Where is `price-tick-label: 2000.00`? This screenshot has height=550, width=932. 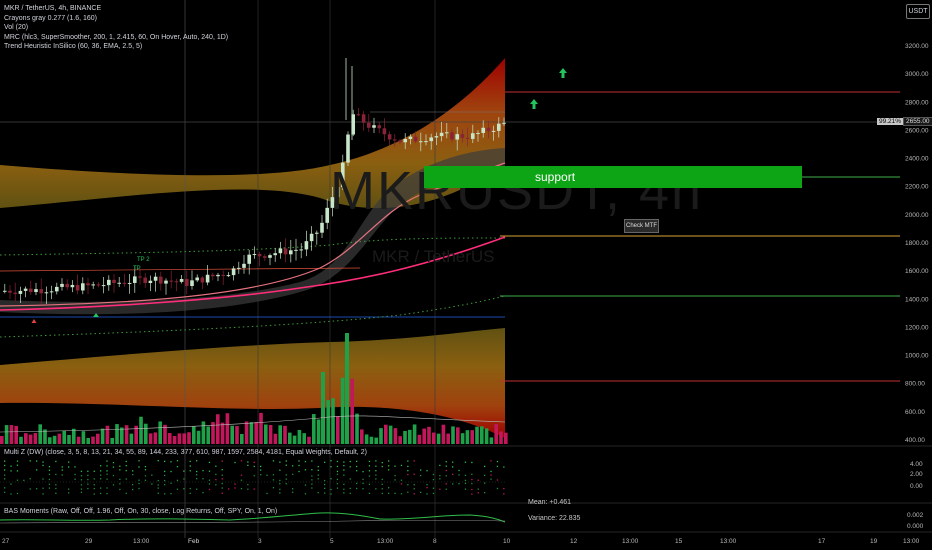 price-tick-label: 2000.00 is located at coordinates (917, 215).